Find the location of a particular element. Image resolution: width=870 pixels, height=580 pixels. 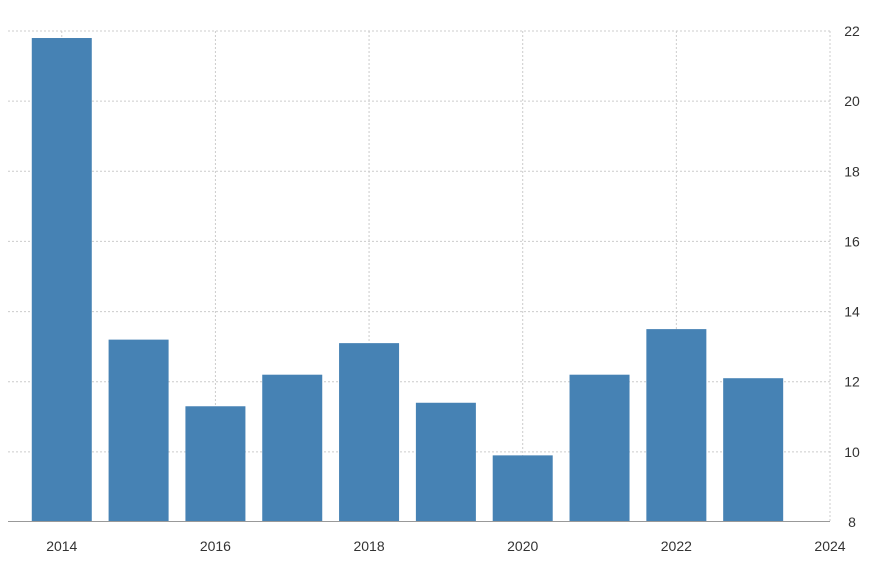

bar-2015 is located at coordinates (138, 430).